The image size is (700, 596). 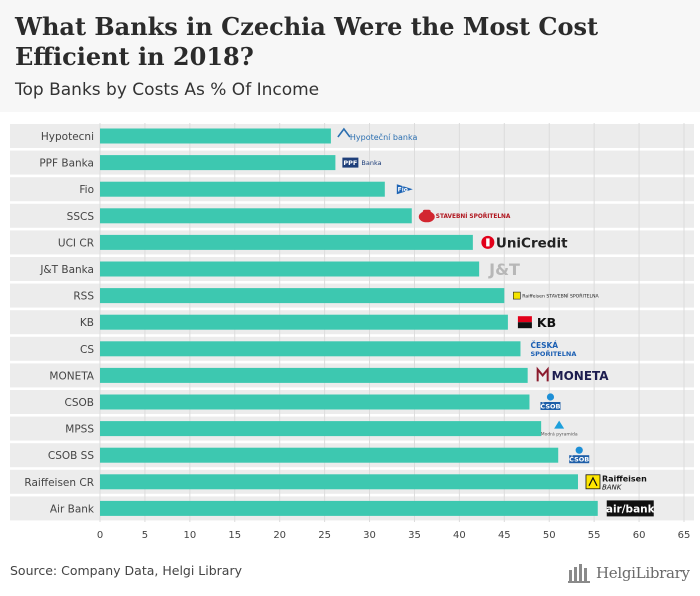 I want to click on category-label: Raiffeisen CR, so click(x=59, y=483).